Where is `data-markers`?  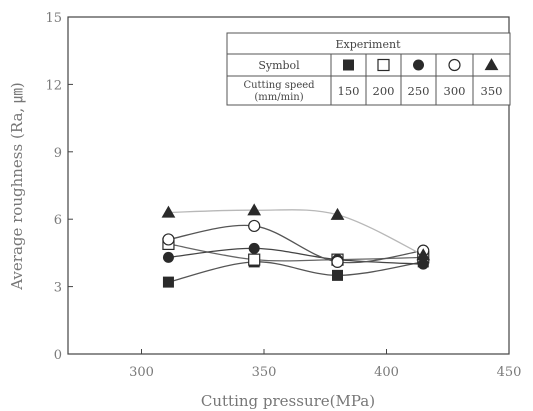
data-markers is located at coordinates (296, 245).